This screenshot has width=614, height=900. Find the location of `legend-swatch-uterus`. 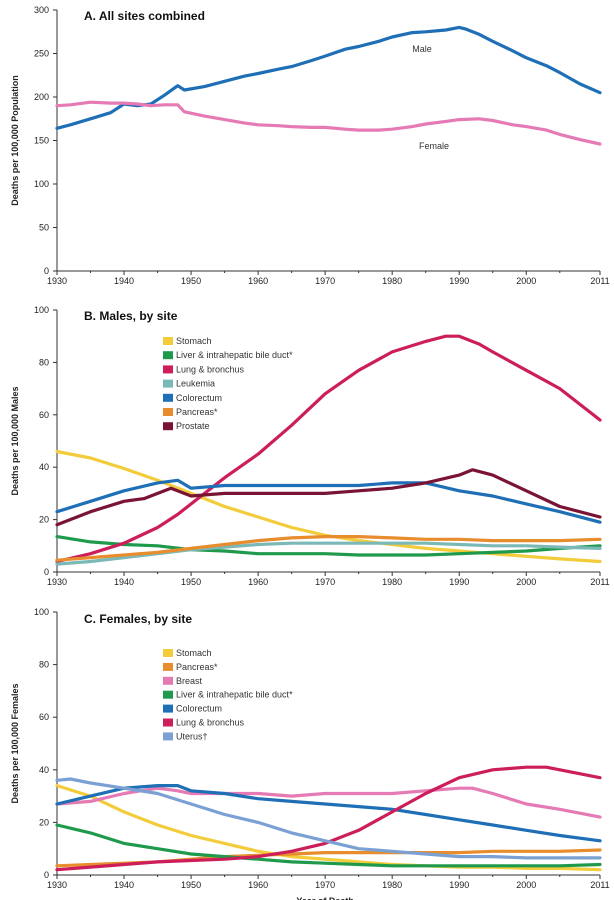

legend-swatch-uterus is located at coordinates (168, 736).